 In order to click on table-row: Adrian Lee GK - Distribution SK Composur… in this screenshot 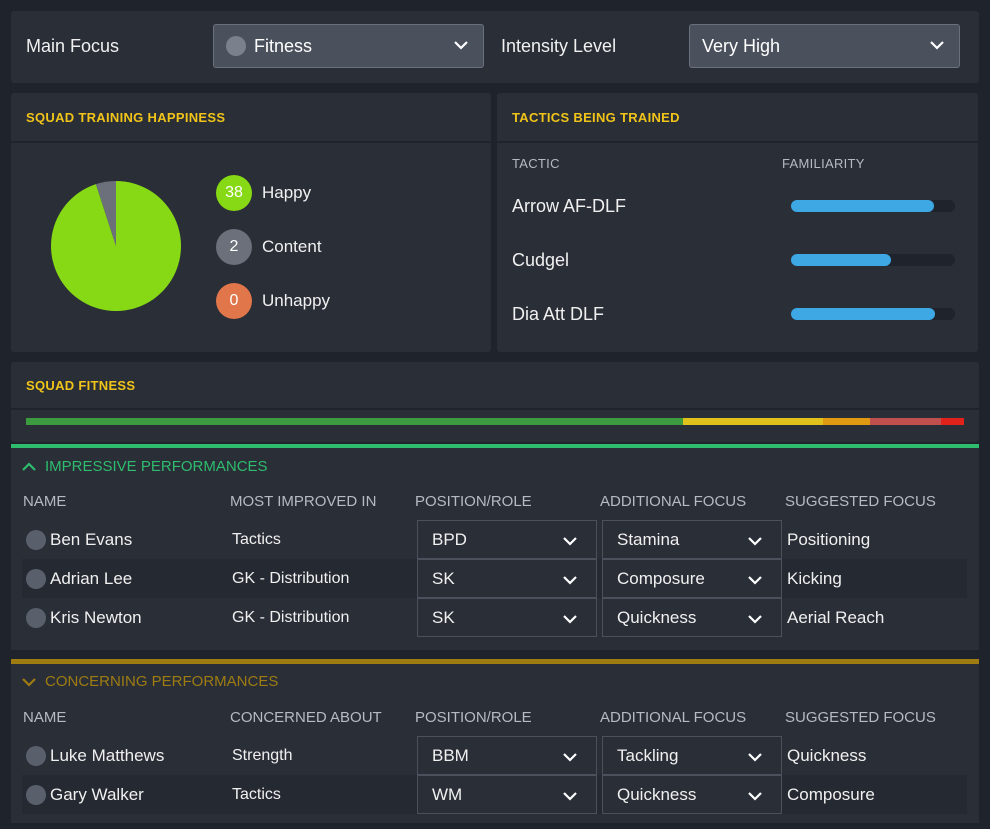, I will do `click(494, 578)`.